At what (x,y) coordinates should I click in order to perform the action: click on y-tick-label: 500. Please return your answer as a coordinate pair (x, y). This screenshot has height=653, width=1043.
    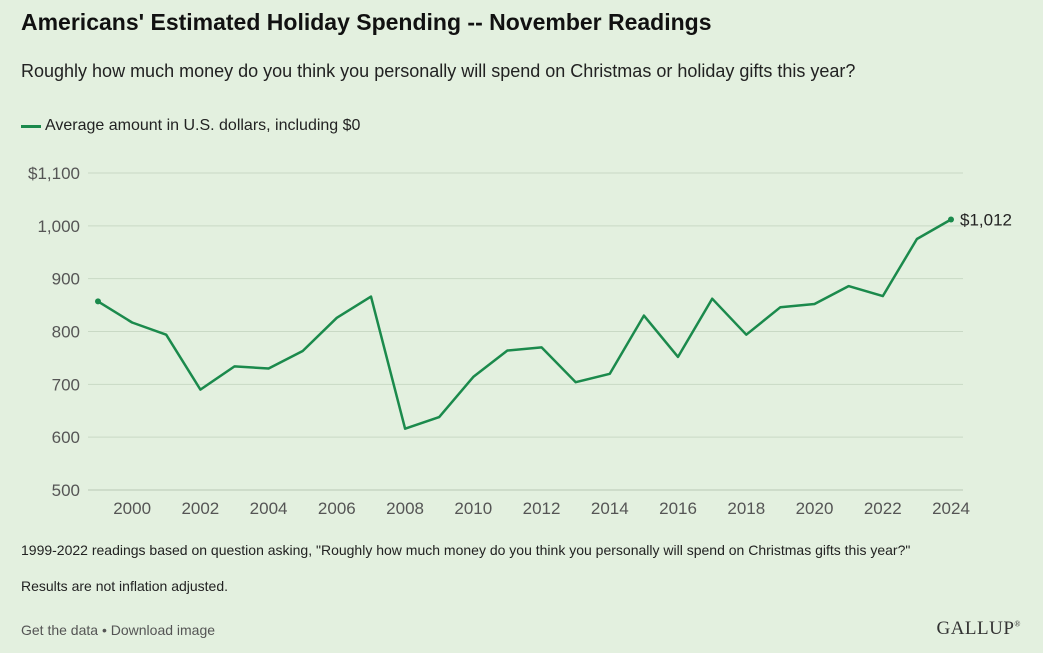
    Looking at the image, I should click on (66, 490).